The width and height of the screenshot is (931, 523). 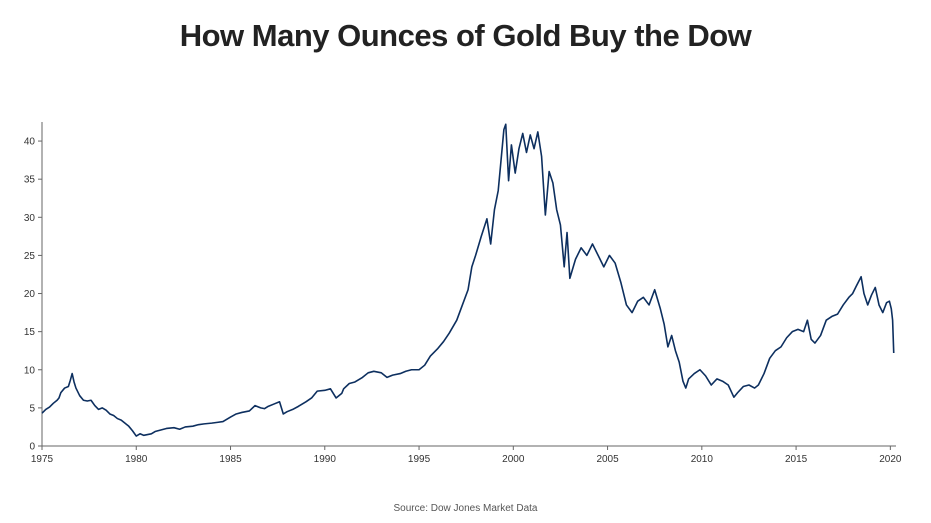 What do you see at coordinates (32, 447) in the screenshot?
I see `y-tick-label: 0` at bounding box center [32, 447].